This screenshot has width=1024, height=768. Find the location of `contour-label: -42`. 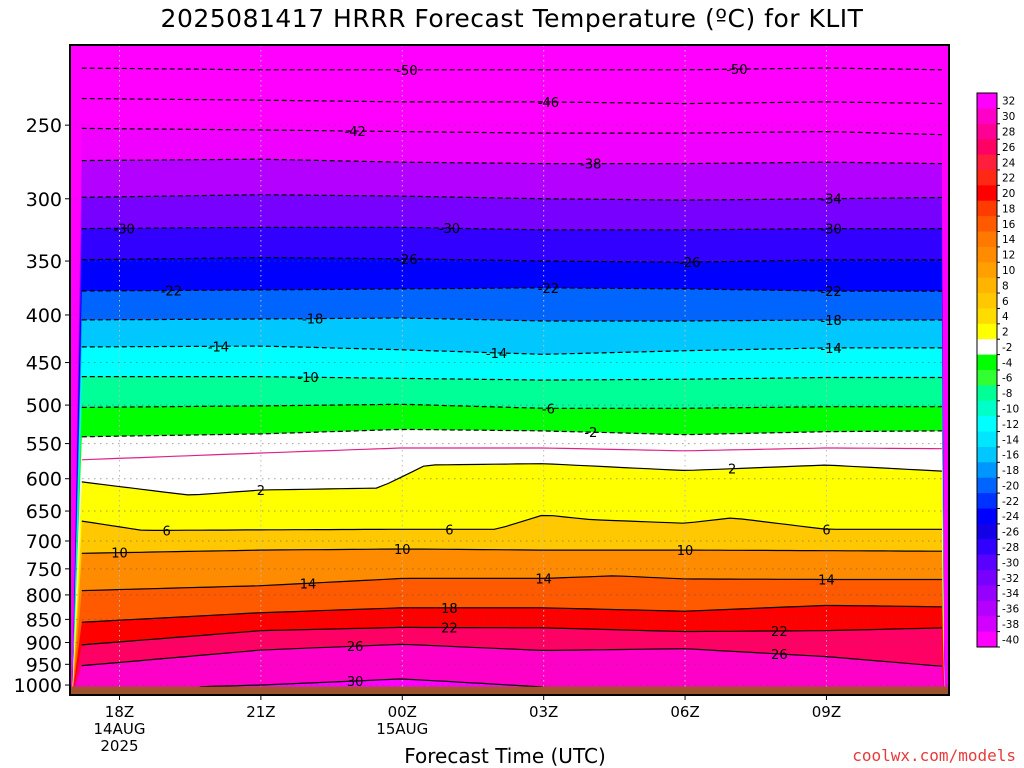

contour-label: -42 is located at coordinates (355, 132).